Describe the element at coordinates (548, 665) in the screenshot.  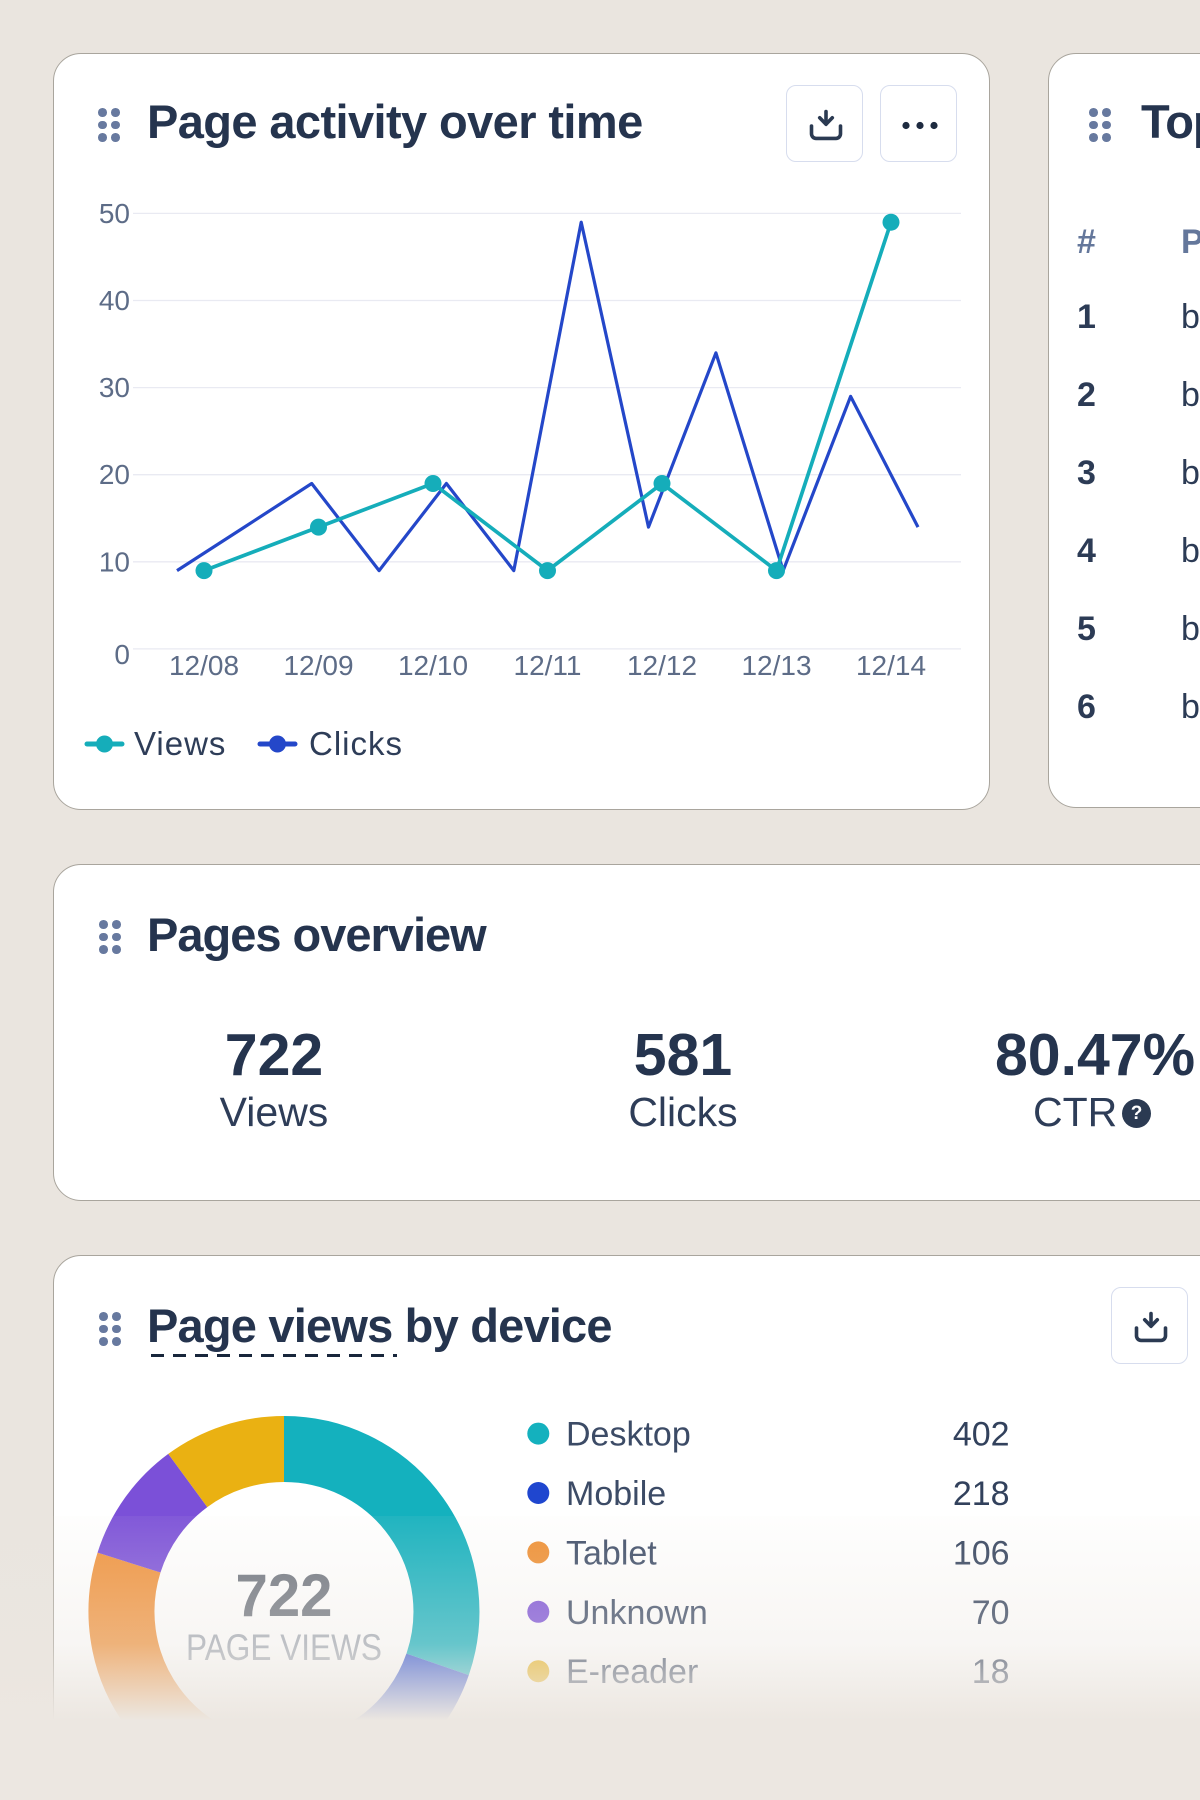
I see `svg-text: 12/11` at that location.